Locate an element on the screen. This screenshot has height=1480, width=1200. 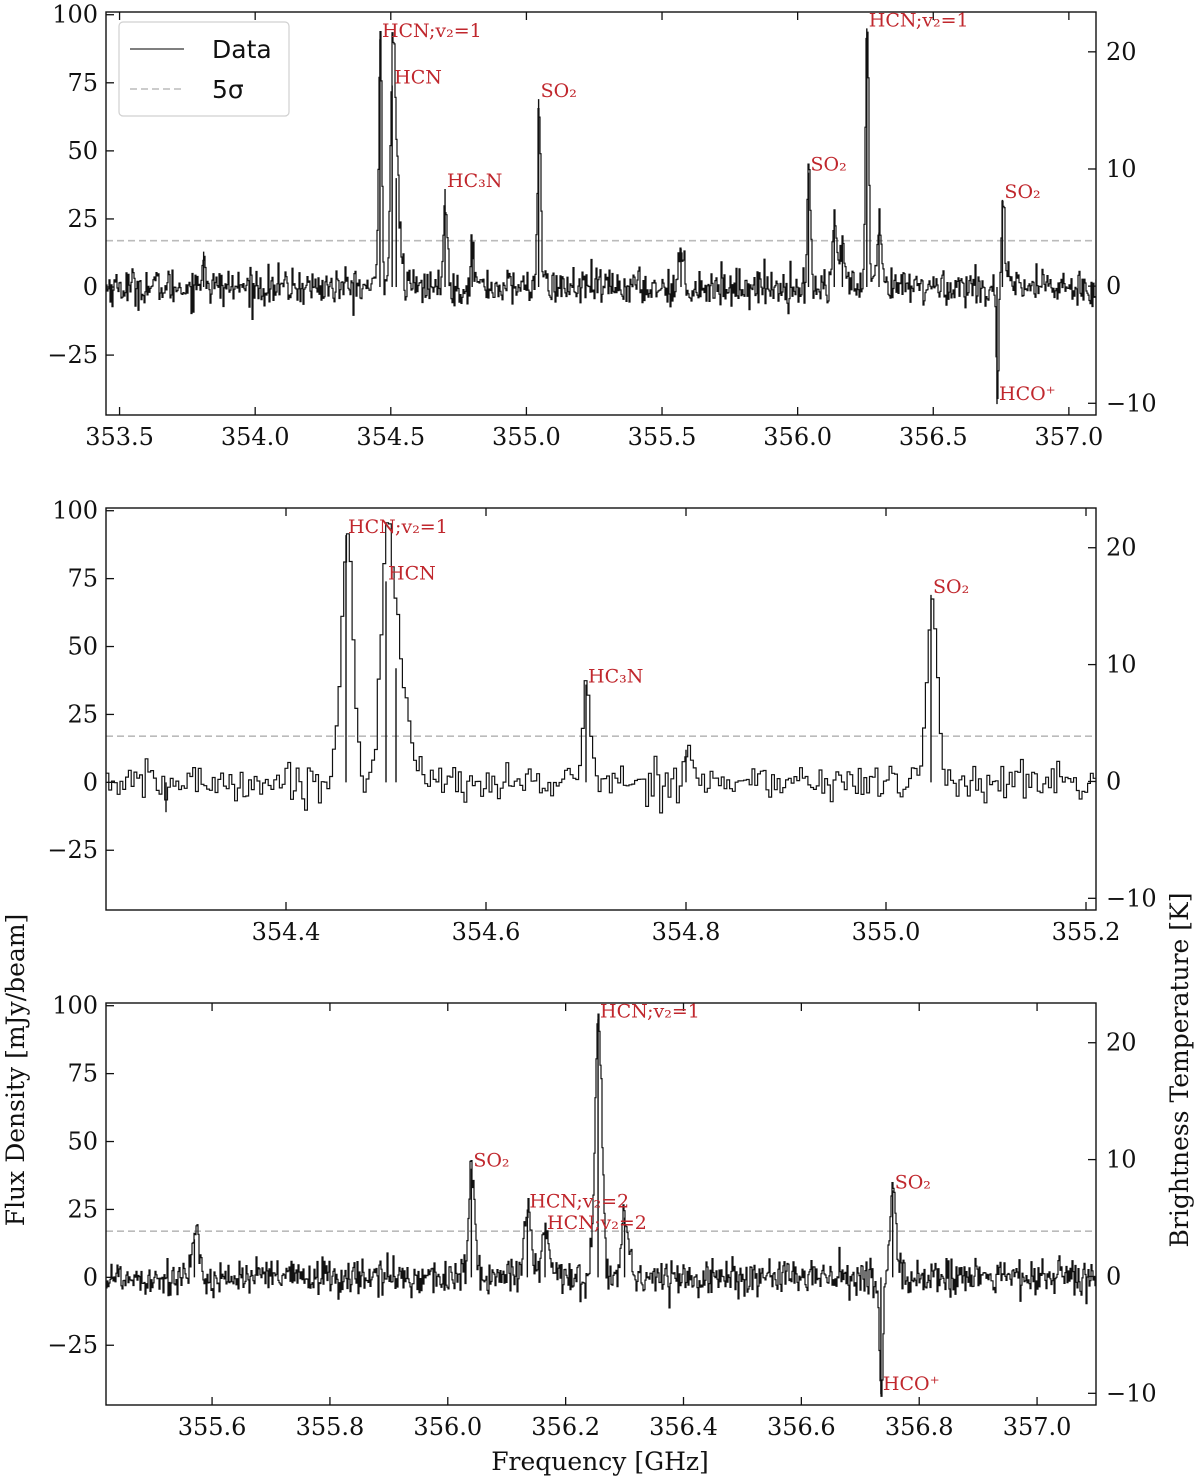
x-tick-label: 354.6 is located at coordinates (486, 932).